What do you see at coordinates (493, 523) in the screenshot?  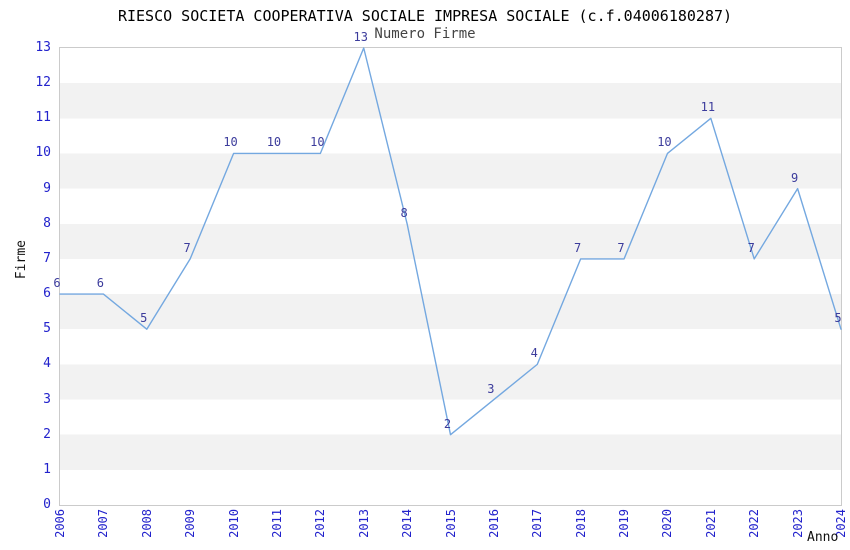 I see `x-tick-label: 2016` at bounding box center [493, 523].